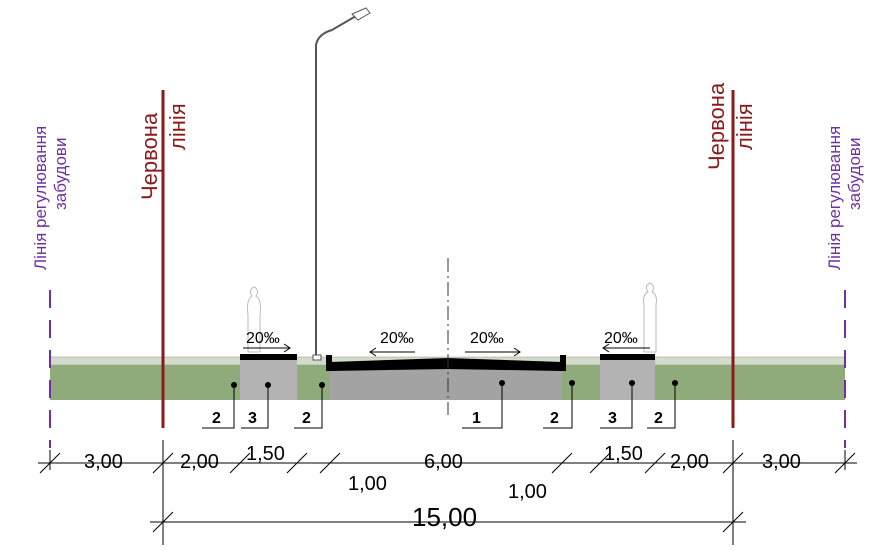  What do you see at coordinates (361, 14) in the screenshot?
I see `lamp-head` at bounding box center [361, 14].